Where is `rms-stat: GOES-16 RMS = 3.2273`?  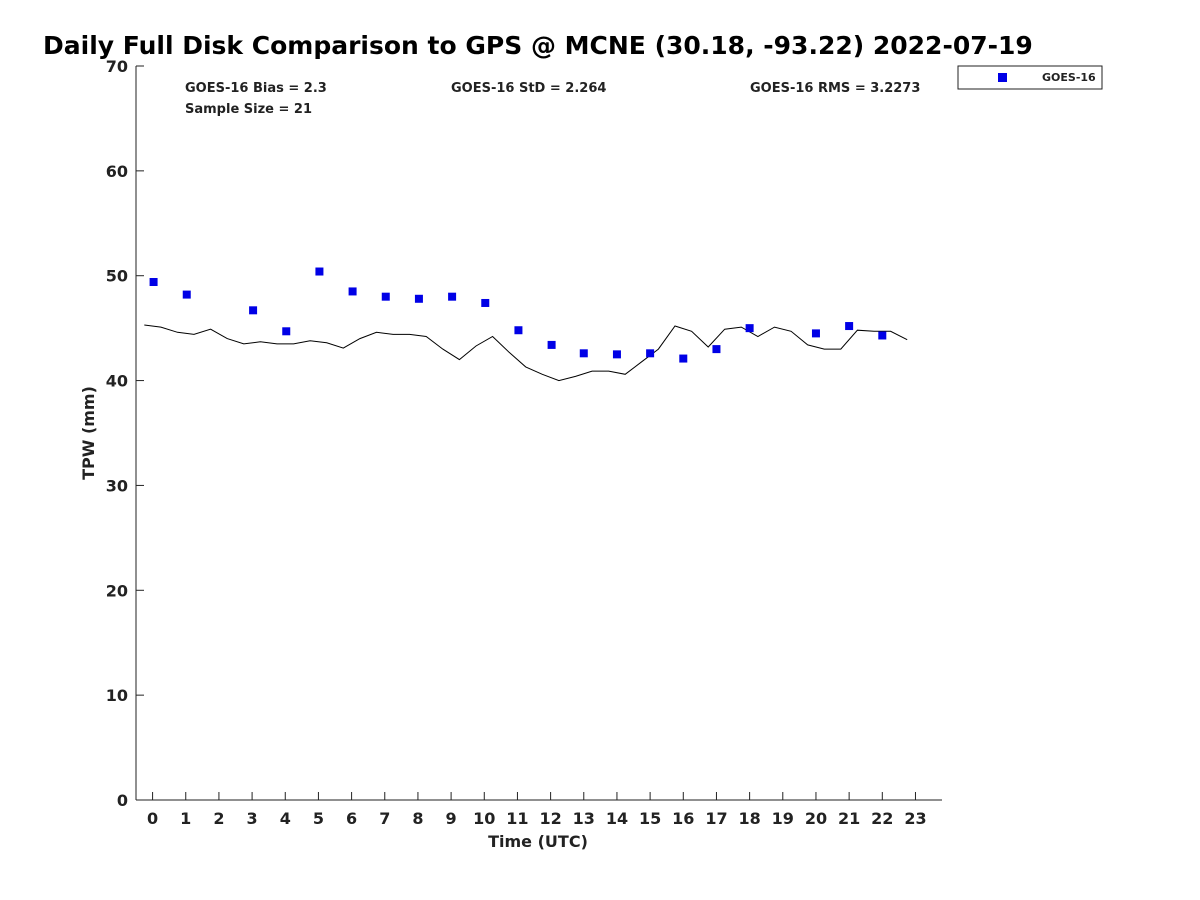
rms-stat: GOES-16 RMS = 3.2273 is located at coordinates (835, 88).